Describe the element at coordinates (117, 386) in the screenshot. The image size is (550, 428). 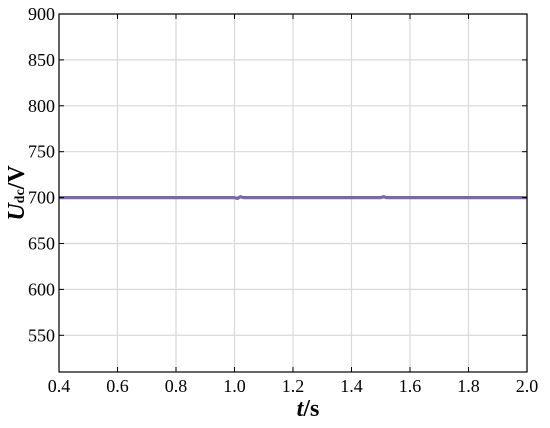
I see `x-tick-label: 0.6` at that location.